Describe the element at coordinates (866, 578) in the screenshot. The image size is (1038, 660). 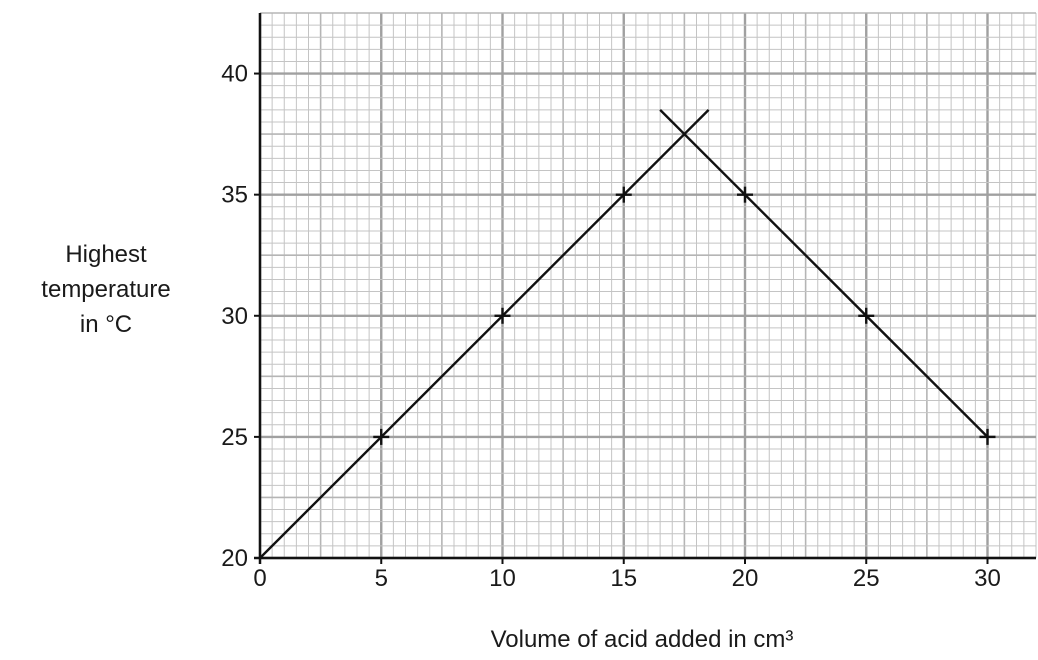
I see `x-tick-label: 25` at that location.